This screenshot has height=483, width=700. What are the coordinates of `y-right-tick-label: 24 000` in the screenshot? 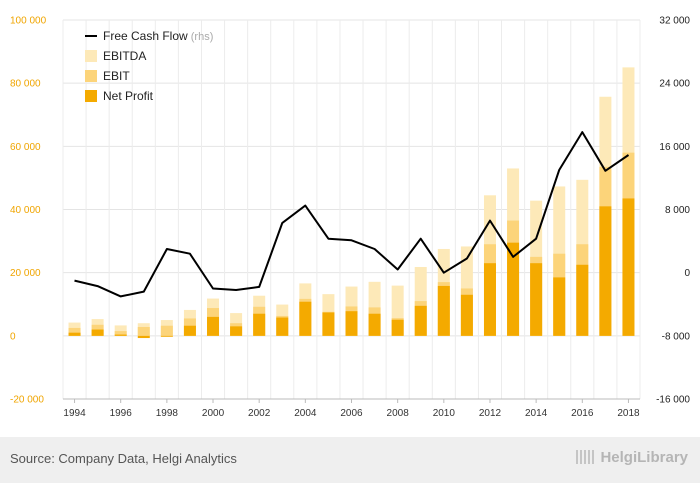 It's located at (674, 84).